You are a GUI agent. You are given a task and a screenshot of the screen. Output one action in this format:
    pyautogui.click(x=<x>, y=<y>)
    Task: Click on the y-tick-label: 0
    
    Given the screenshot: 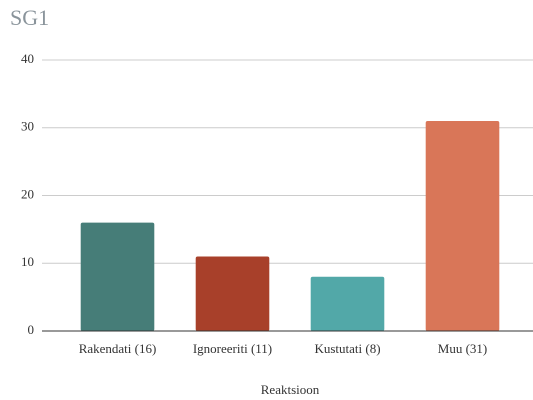 What is the action you would take?
    pyautogui.click(x=31, y=329)
    